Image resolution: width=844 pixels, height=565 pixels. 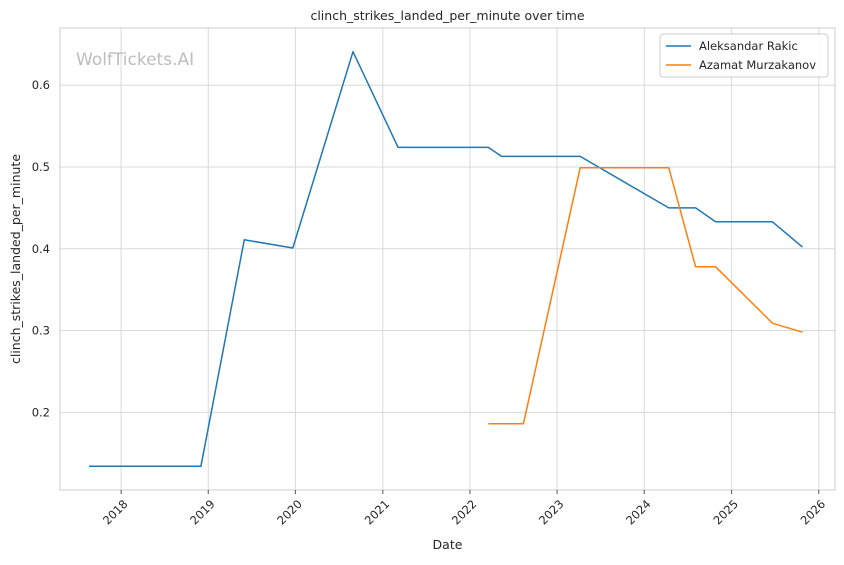 I want to click on y-axis-label: clinch_strikes_landed_per_minute, so click(x=15, y=259).